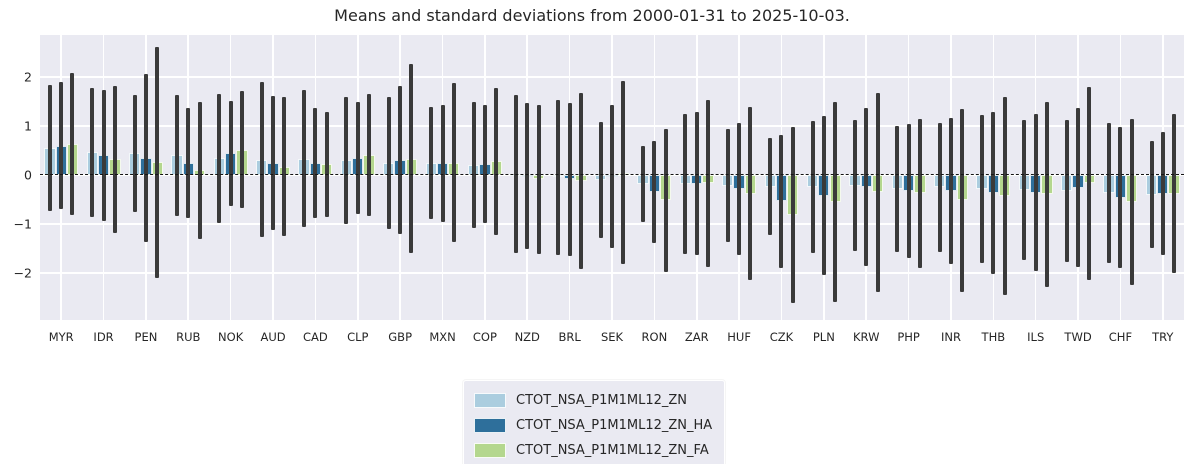 The width and height of the screenshot is (1184, 464). What do you see at coordinates (188, 337) in the screenshot?
I see `x-tick-label-RUB: RUB` at bounding box center [188, 337].